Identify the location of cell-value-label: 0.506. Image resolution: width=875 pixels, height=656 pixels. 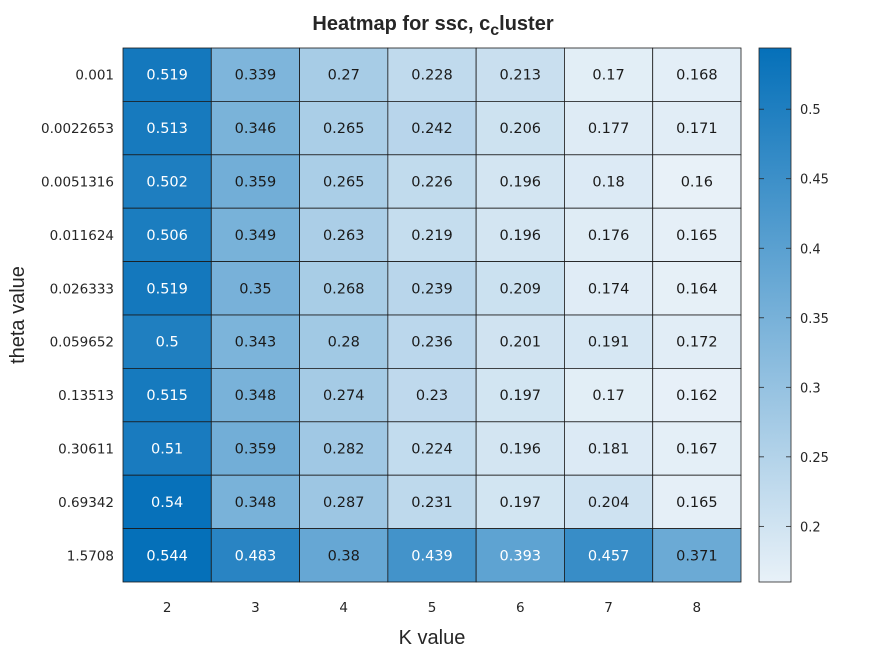
(167, 236).